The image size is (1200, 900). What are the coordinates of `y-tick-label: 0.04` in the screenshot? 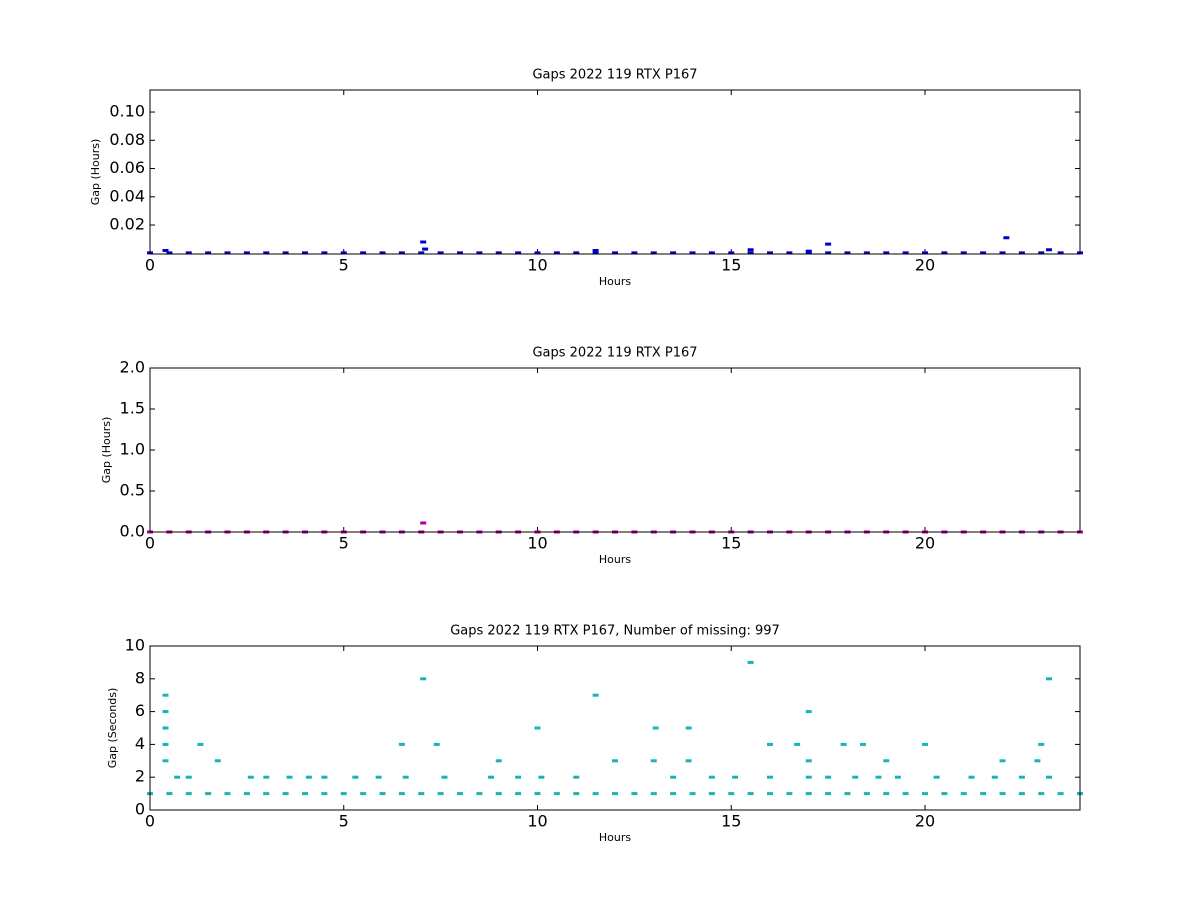 It's located at (127, 195).